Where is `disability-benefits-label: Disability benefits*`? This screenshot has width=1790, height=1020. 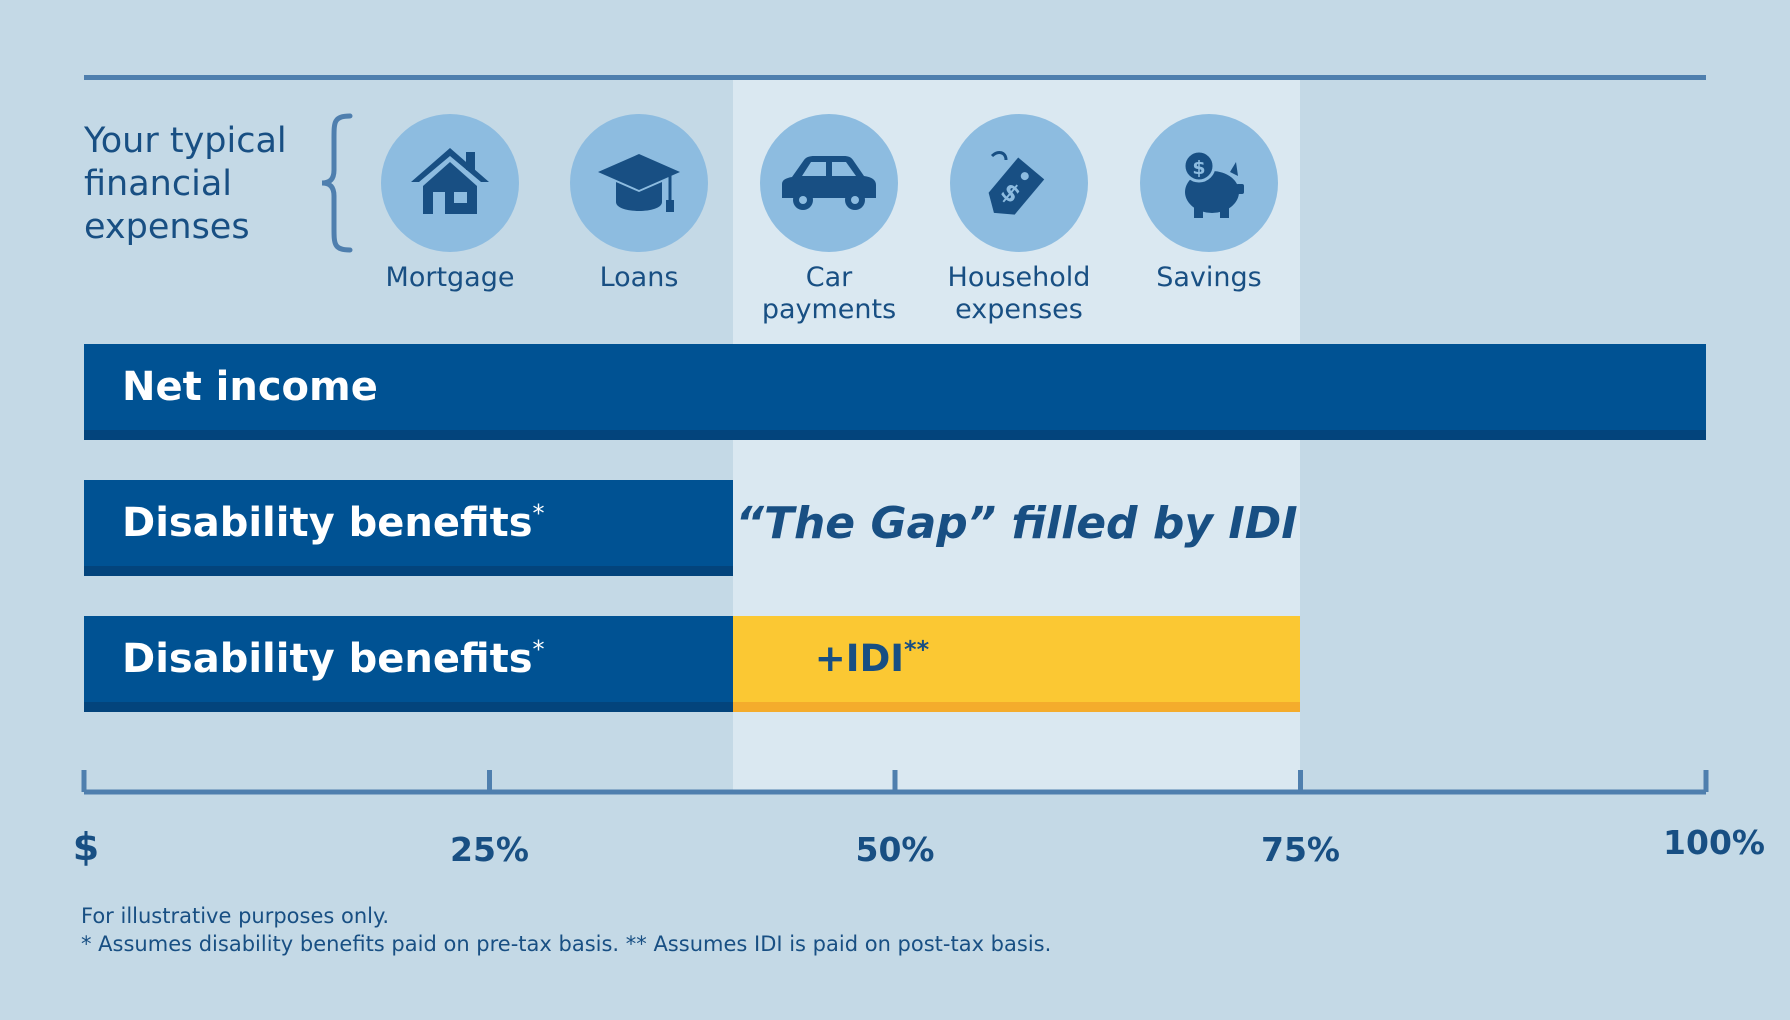
disability-benefits-label: Disability benefits* is located at coordinates (333, 522).